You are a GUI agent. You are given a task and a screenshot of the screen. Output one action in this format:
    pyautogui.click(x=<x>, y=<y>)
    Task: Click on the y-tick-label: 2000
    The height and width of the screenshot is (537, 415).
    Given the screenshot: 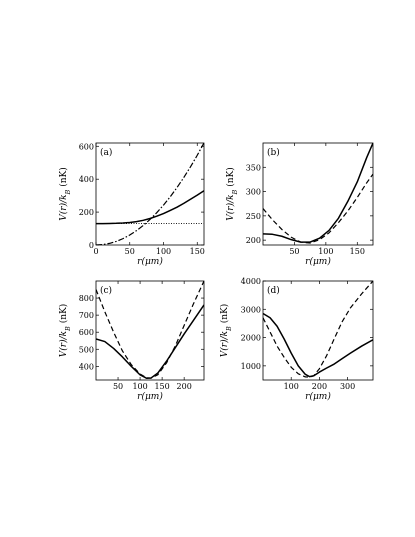 What is the action you would take?
    pyautogui.click(x=251, y=338)
    